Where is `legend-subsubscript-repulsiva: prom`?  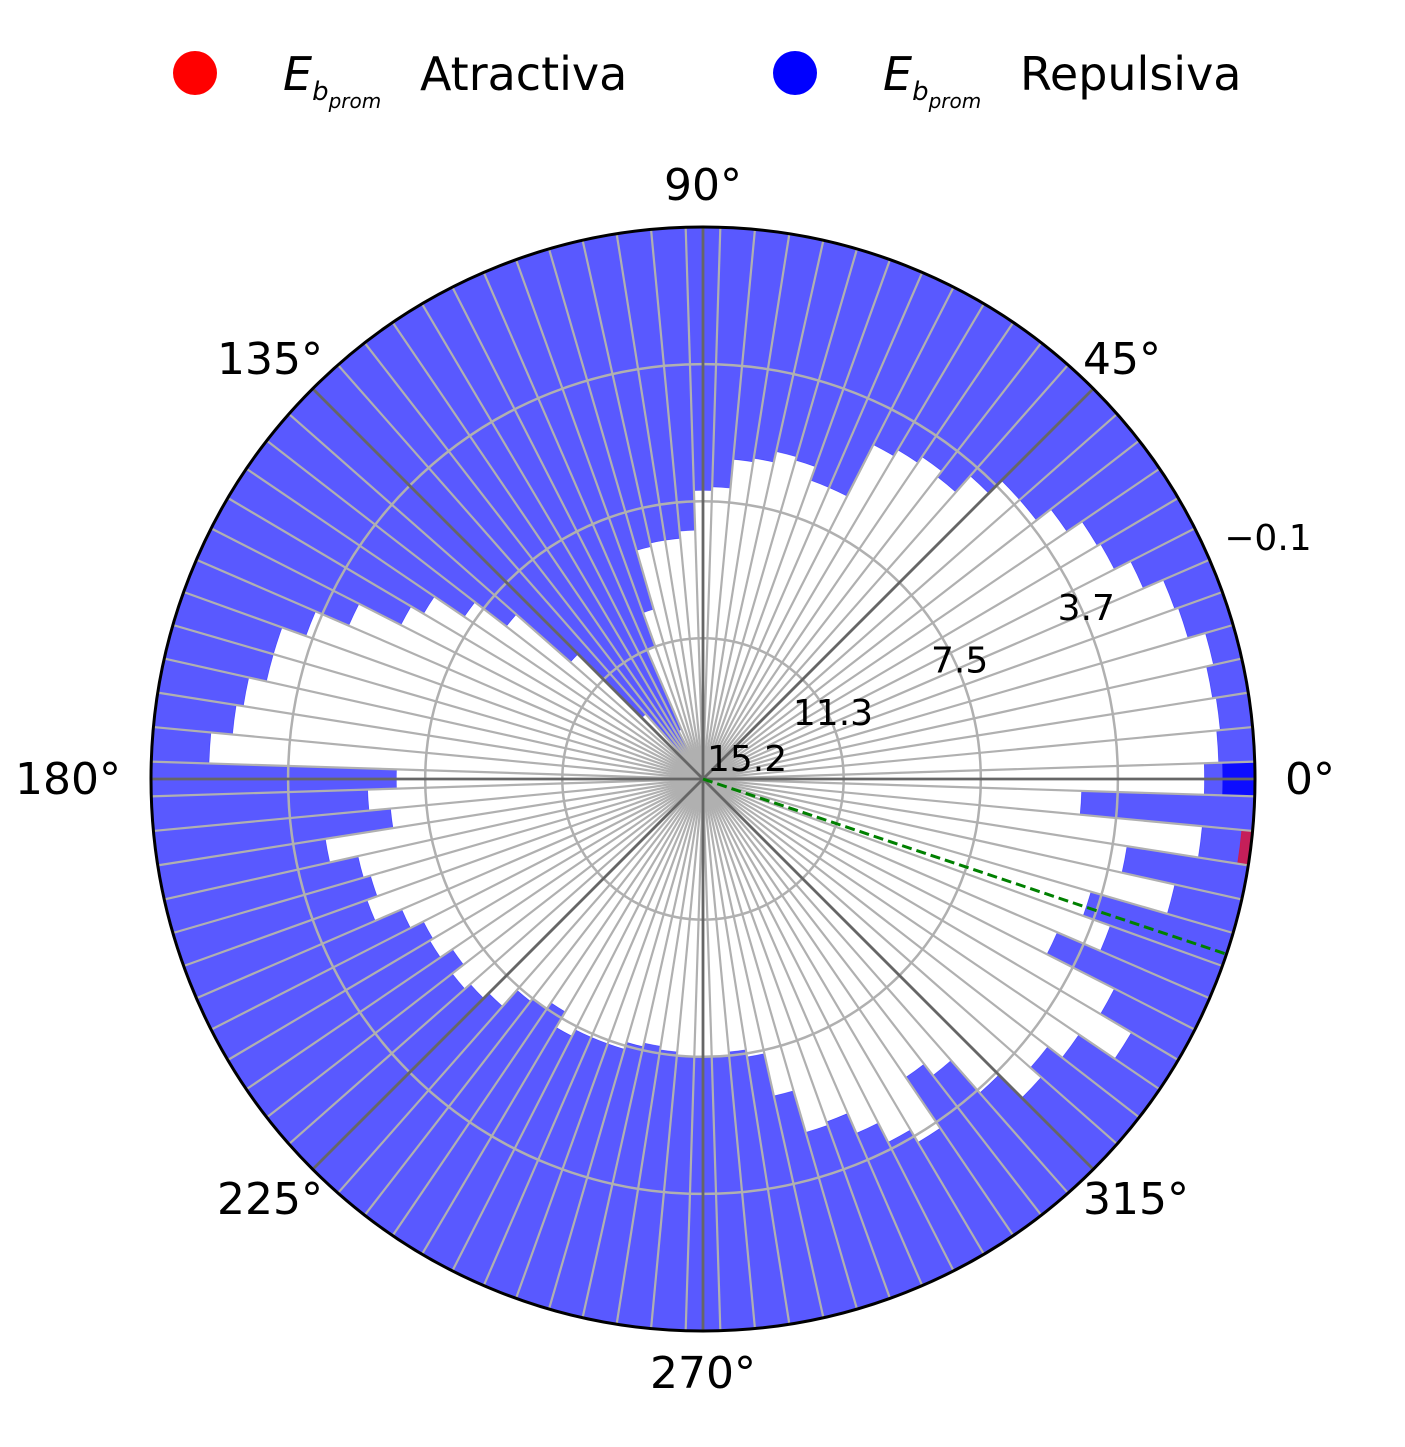 legend-subsubscript-repulsiva: prom is located at coordinates (955, 101).